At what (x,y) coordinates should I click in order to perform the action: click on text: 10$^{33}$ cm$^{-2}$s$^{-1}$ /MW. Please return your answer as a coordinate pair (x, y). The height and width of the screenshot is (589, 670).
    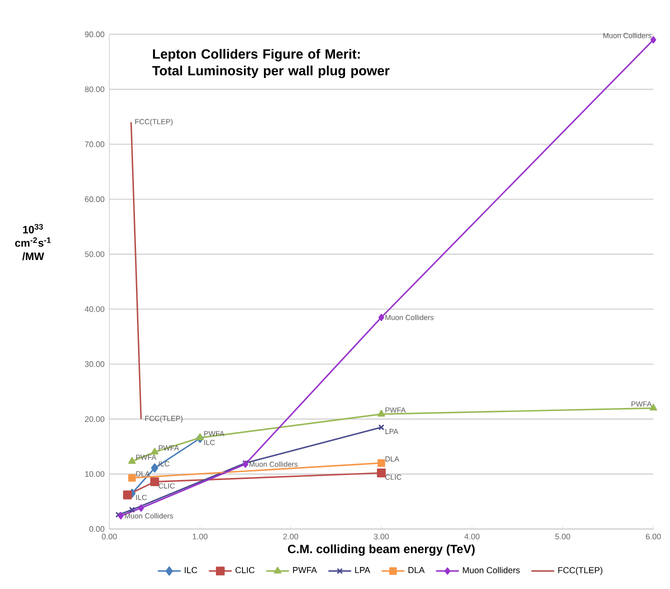
    Looking at the image, I should click on (33, 242).